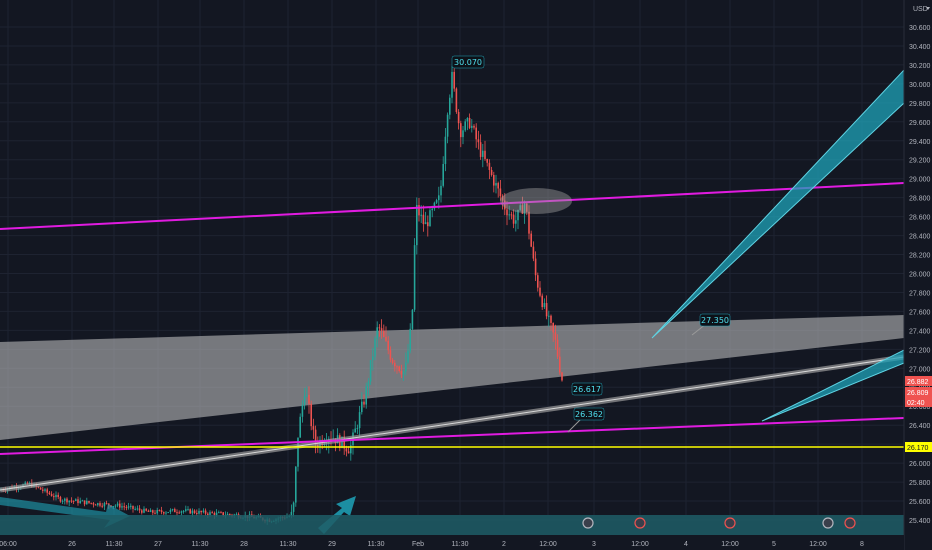 The width and height of the screenshot is (932, 550). I want to click on y-tick-label: 28.400, so click(920, 237).